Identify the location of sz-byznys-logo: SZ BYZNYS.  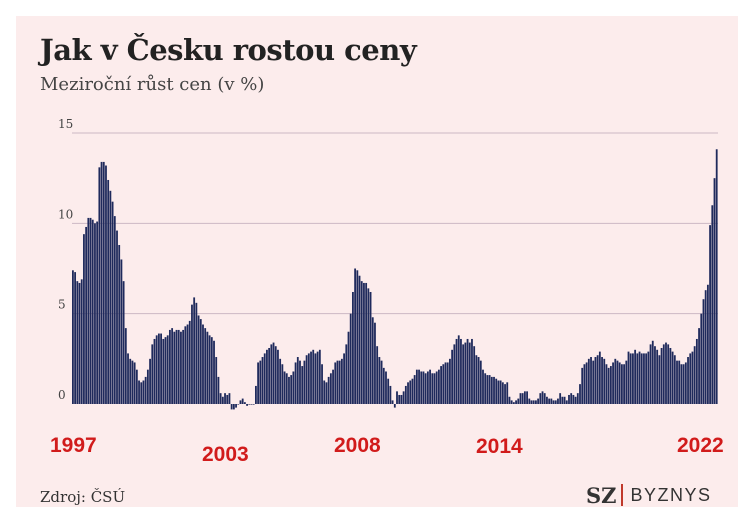
(649, 495).